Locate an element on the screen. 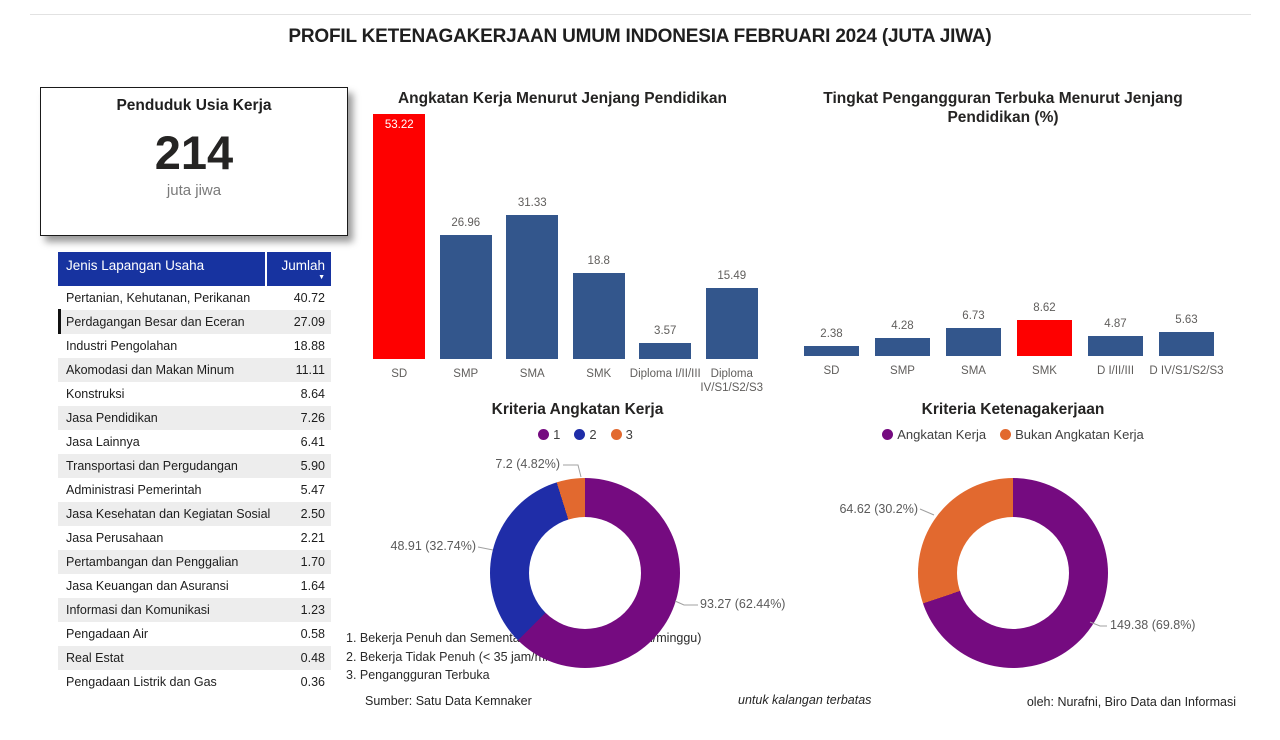 The image size is (1280, 740). column-header-jumlah-label: Jumlah is located at coordinates (303, 265).